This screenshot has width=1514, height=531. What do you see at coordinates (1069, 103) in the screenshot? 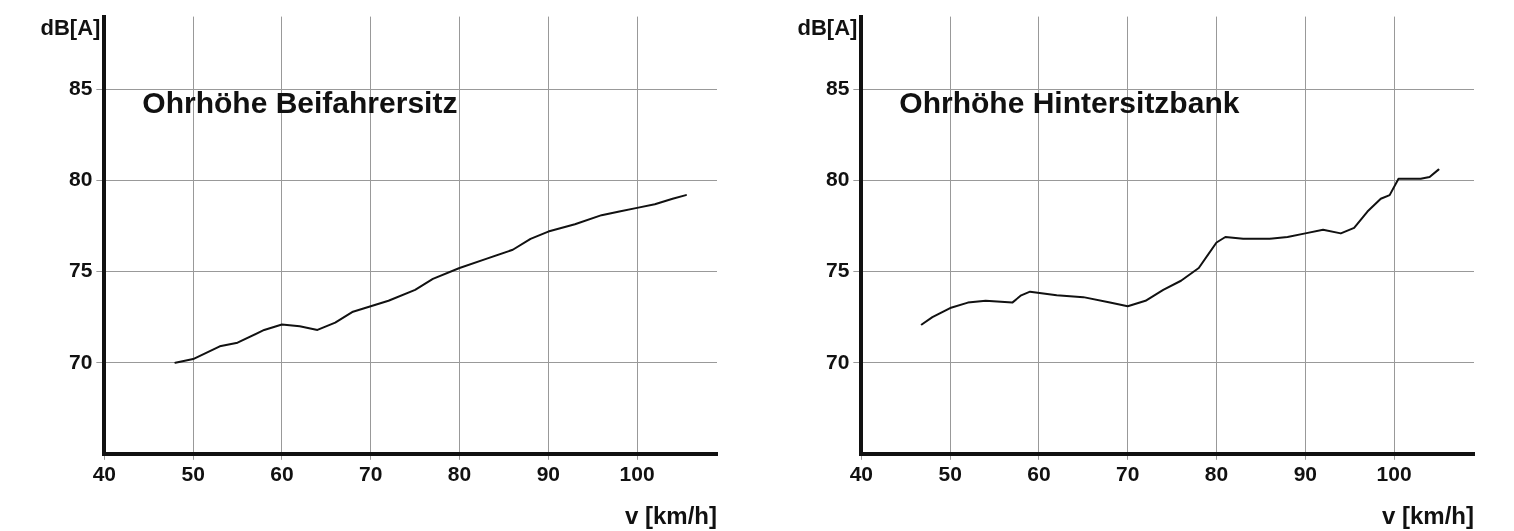
I see `text: Ohrhöhe Hintersitzbank` at bounding box center [1069, 103].